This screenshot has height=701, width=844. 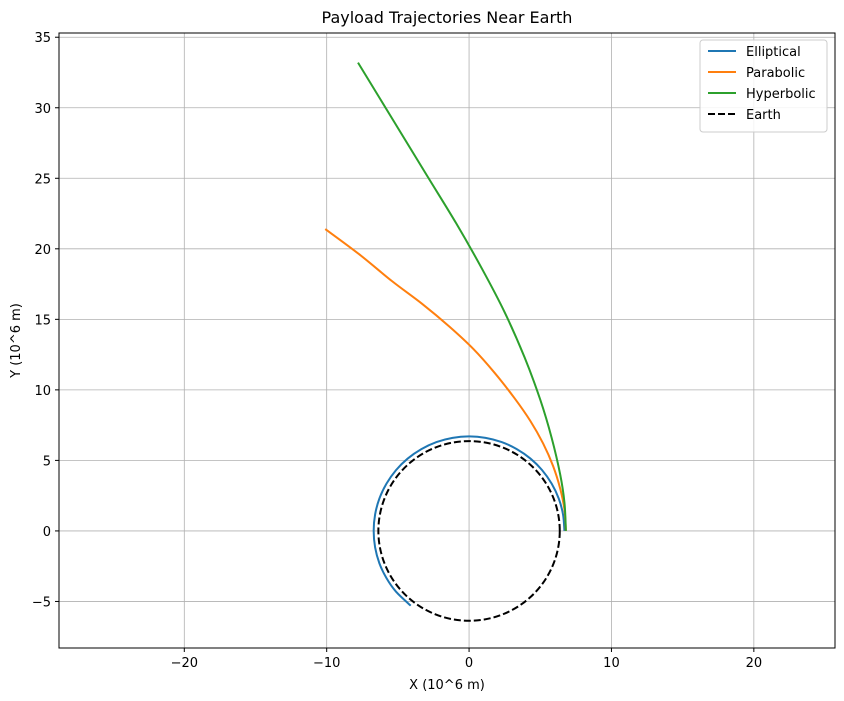 I want to click on y-axis-ticks: −5 0 5 10 15 20 25 30 35, so click(x=45, y=320).